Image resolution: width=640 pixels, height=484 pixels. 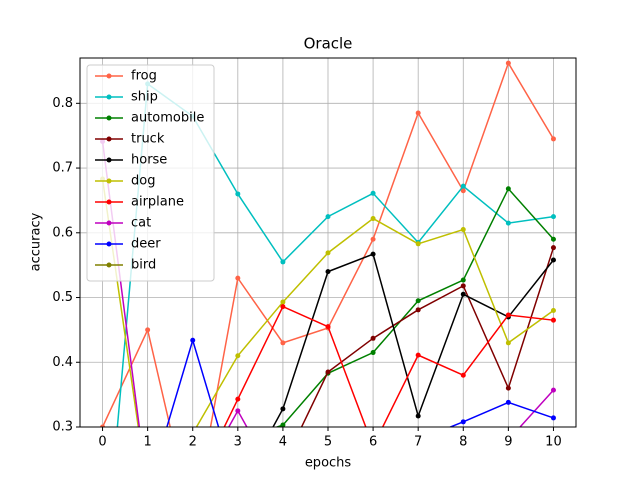 What do you see at coordinates (149, 160) in the screenshot?
I see `legend-label: horse` at bounding box center [149, 160].